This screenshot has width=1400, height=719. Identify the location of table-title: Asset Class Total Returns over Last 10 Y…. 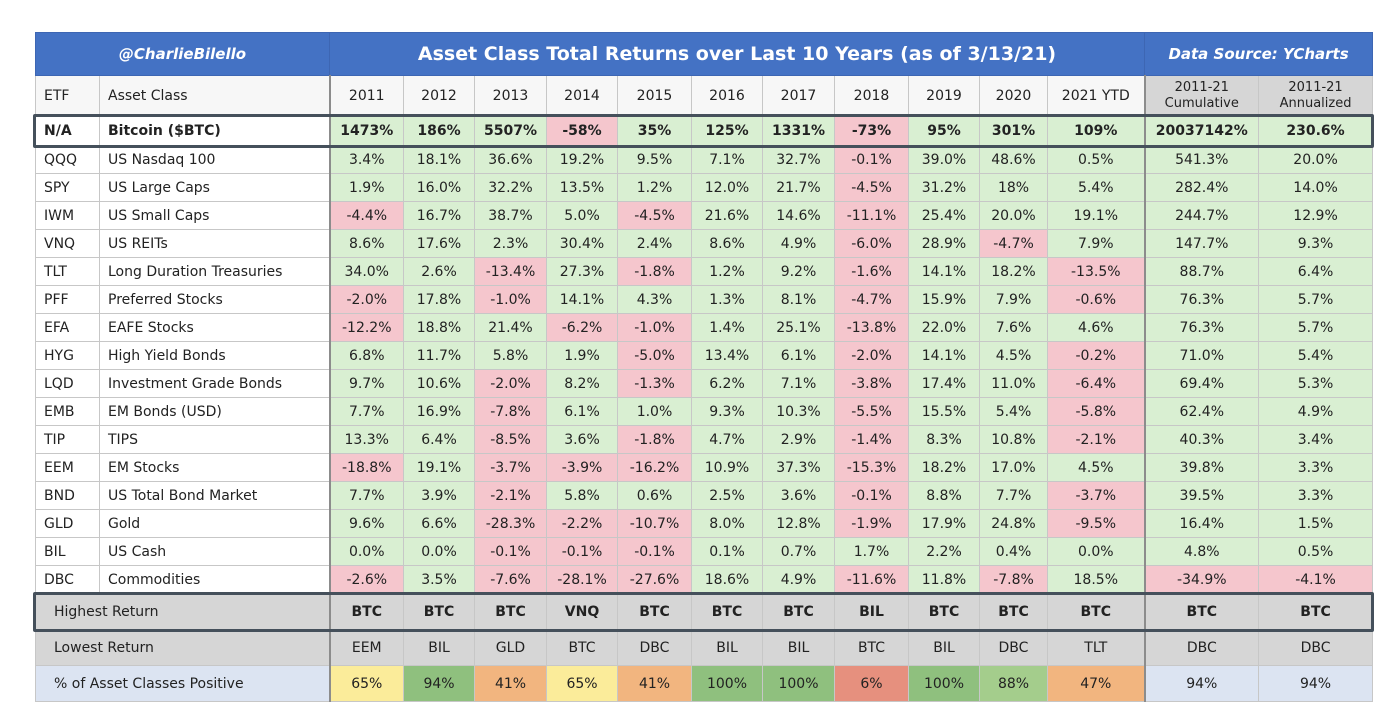
(737, 54).